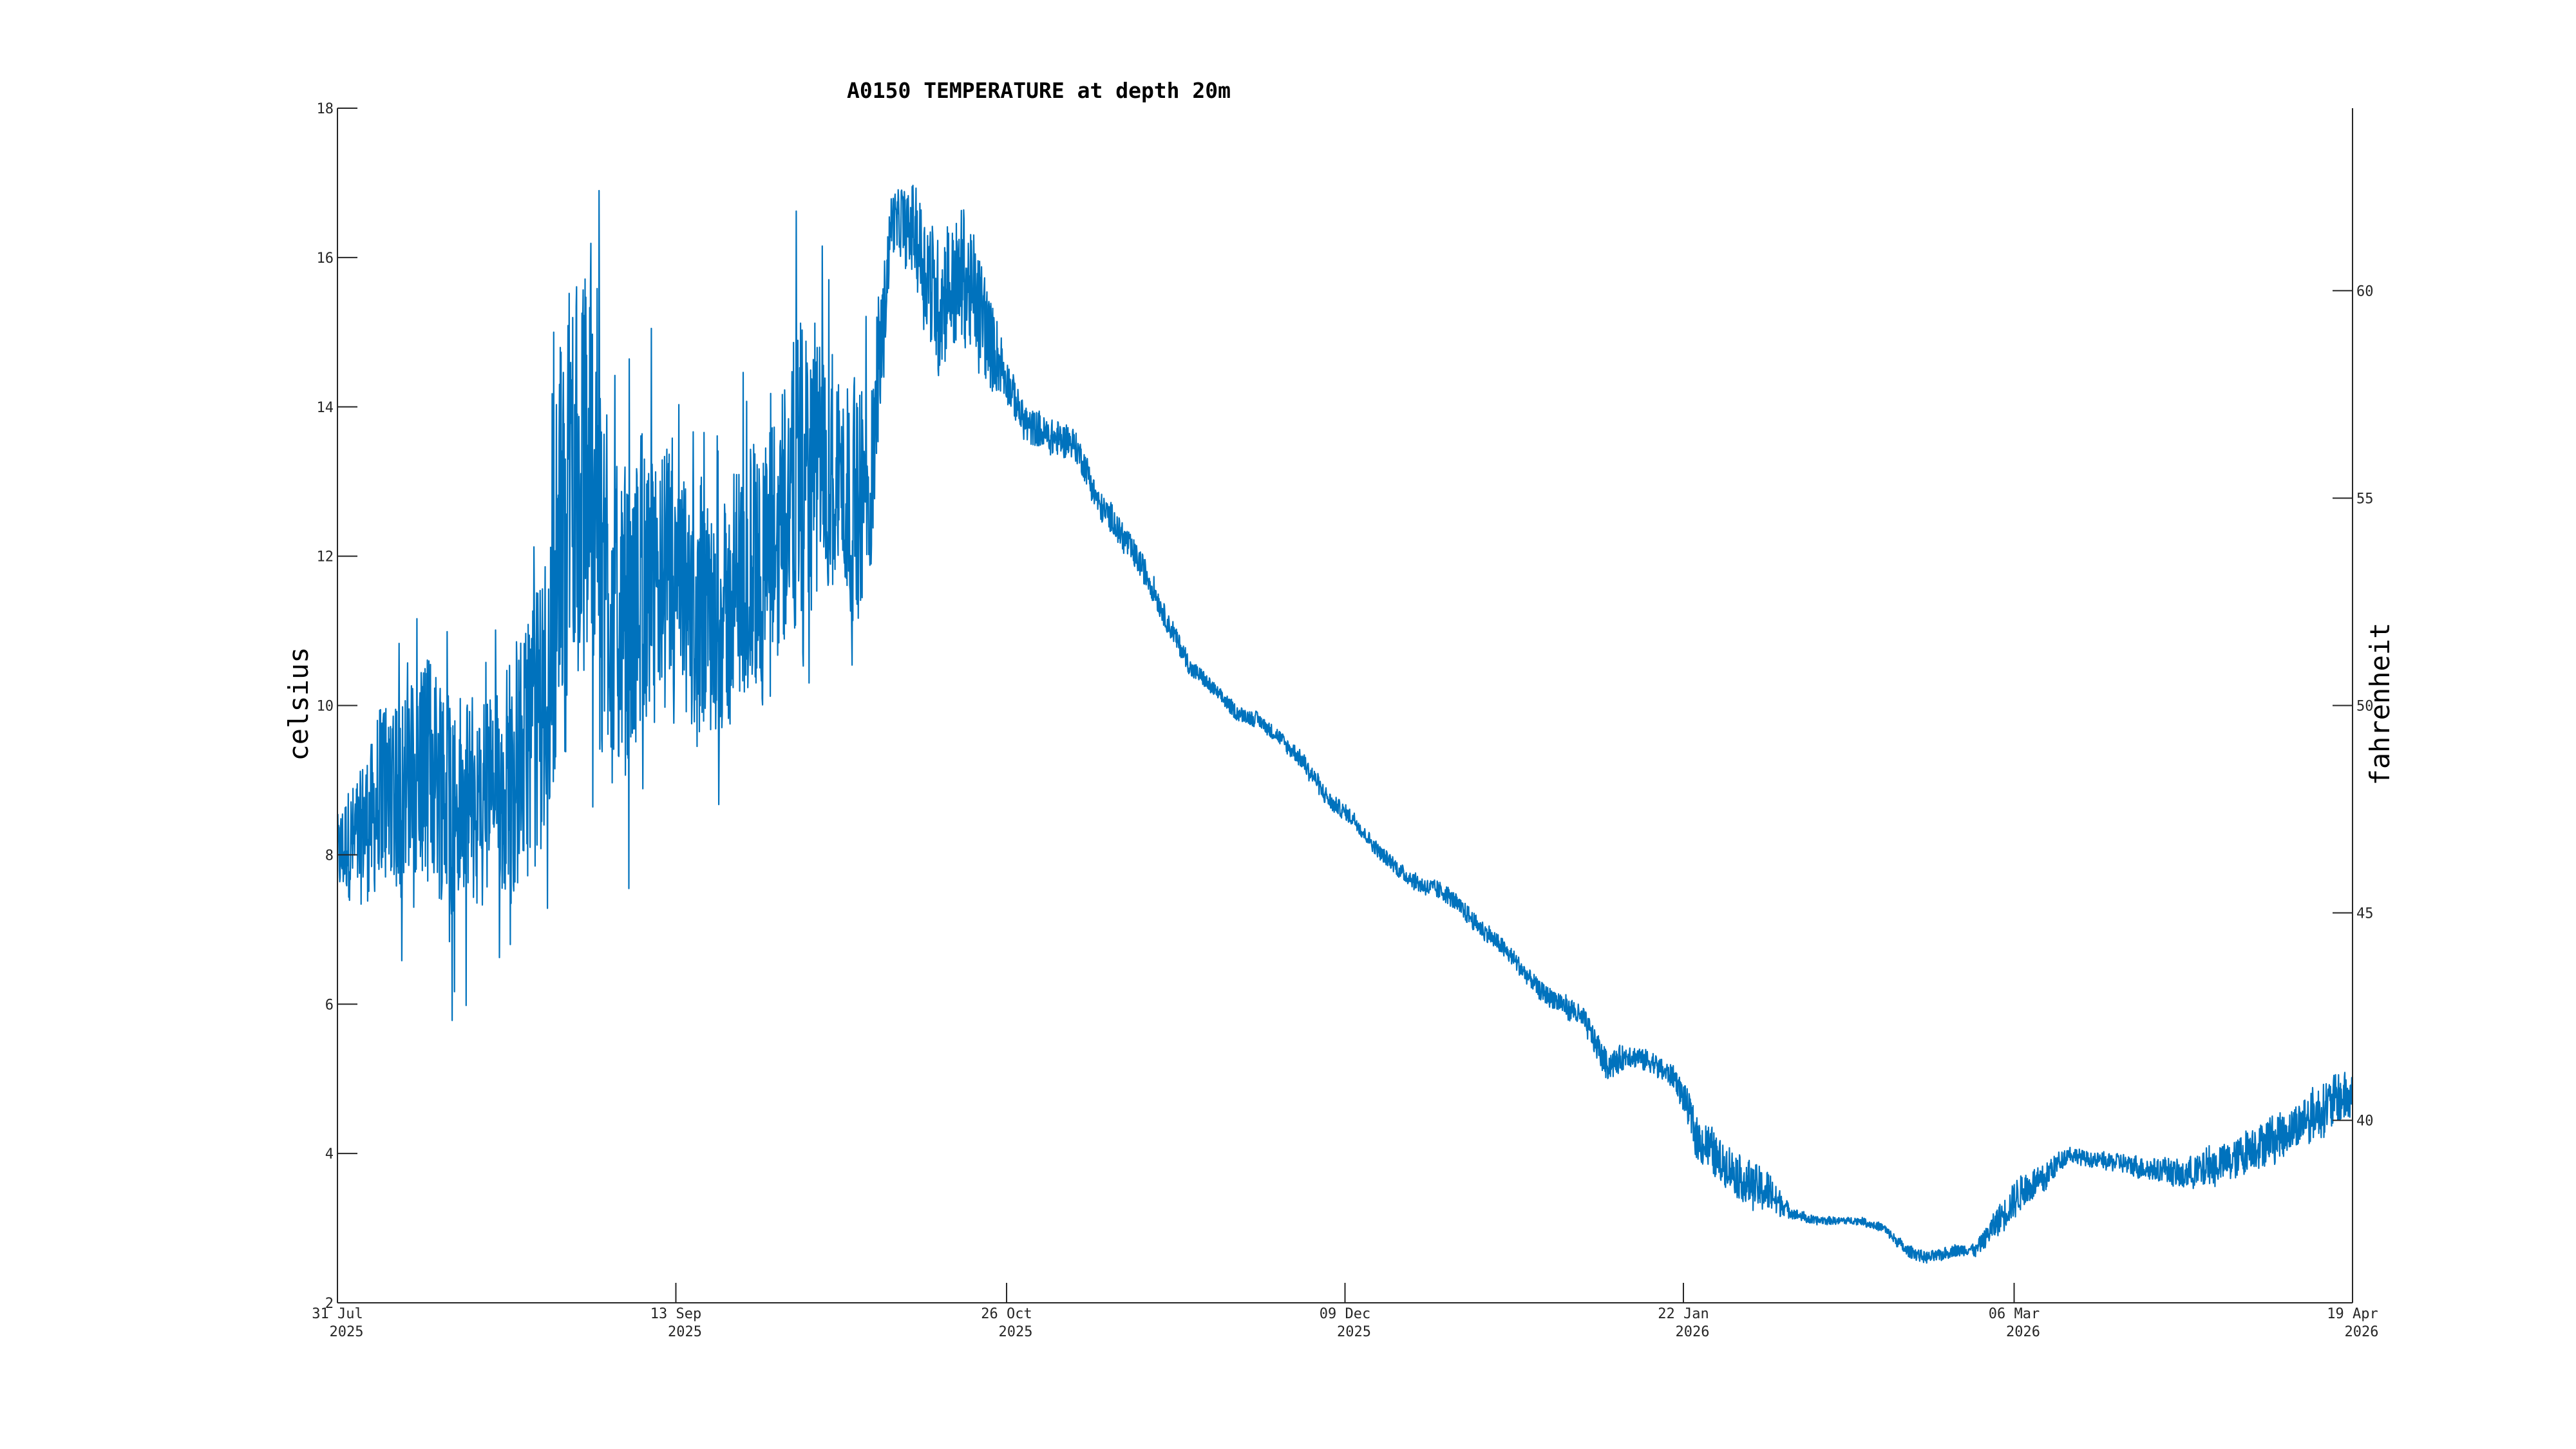 The image size is (2576, 1449). Describe the element at coordinates (326, 557) in the screenshot. I see `y-tick-label-left: 12` at that location.